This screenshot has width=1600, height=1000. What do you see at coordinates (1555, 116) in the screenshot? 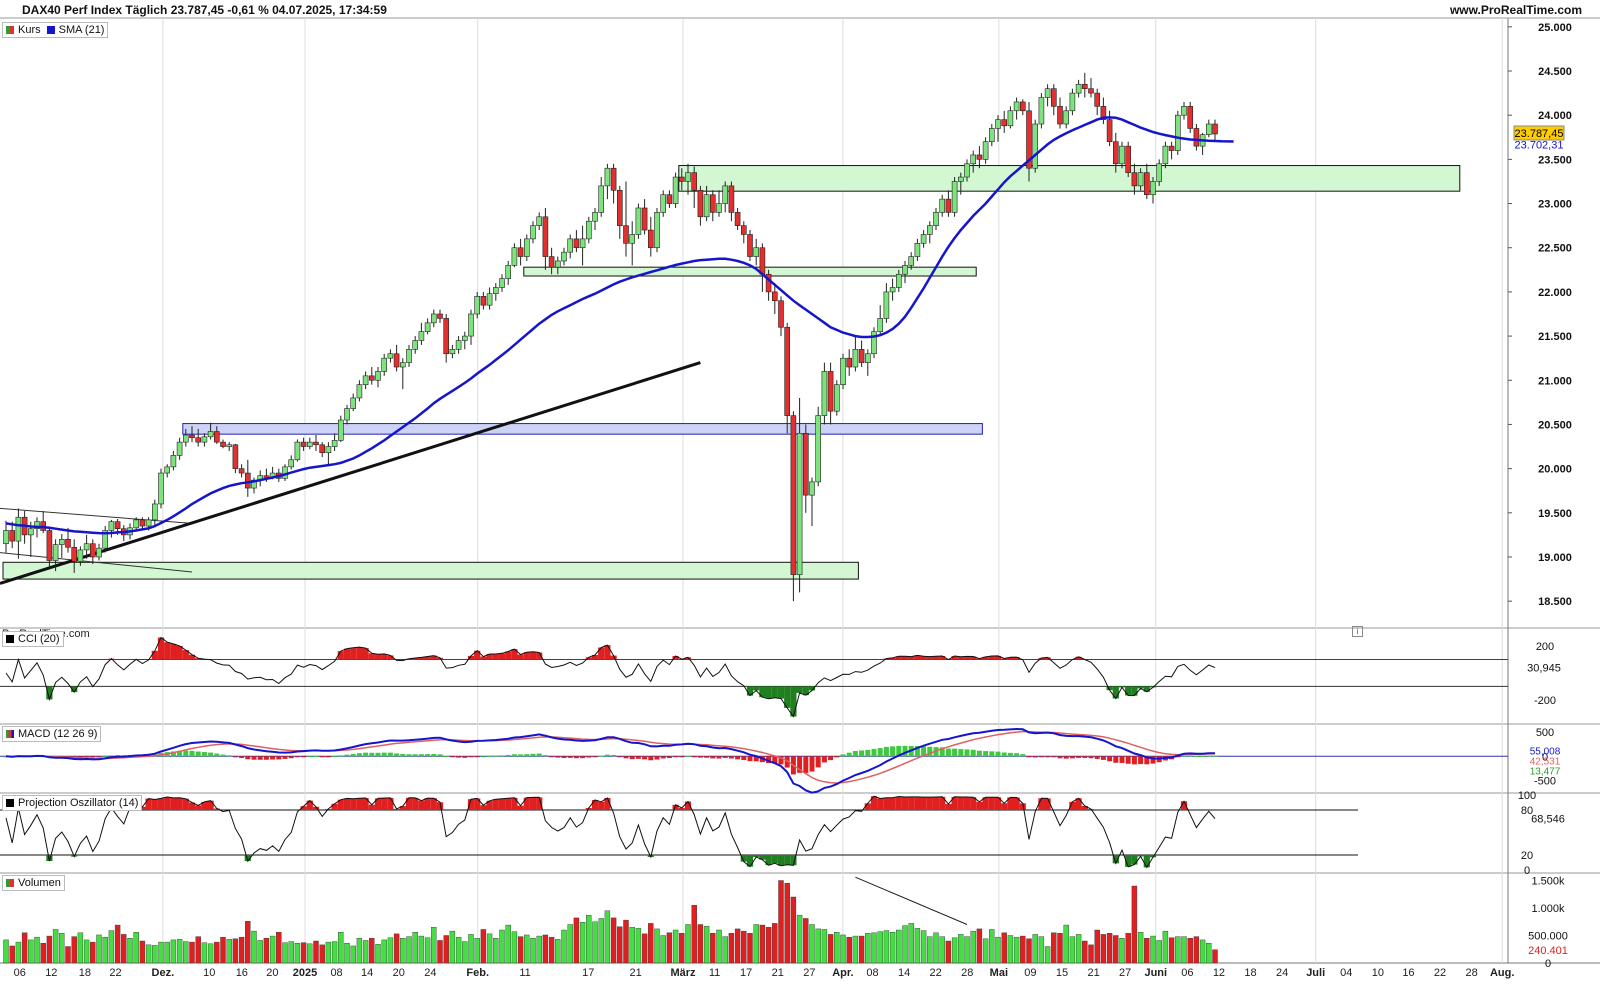
I see `price-tick-label: 24.000` at bounding box center [1555, 116].